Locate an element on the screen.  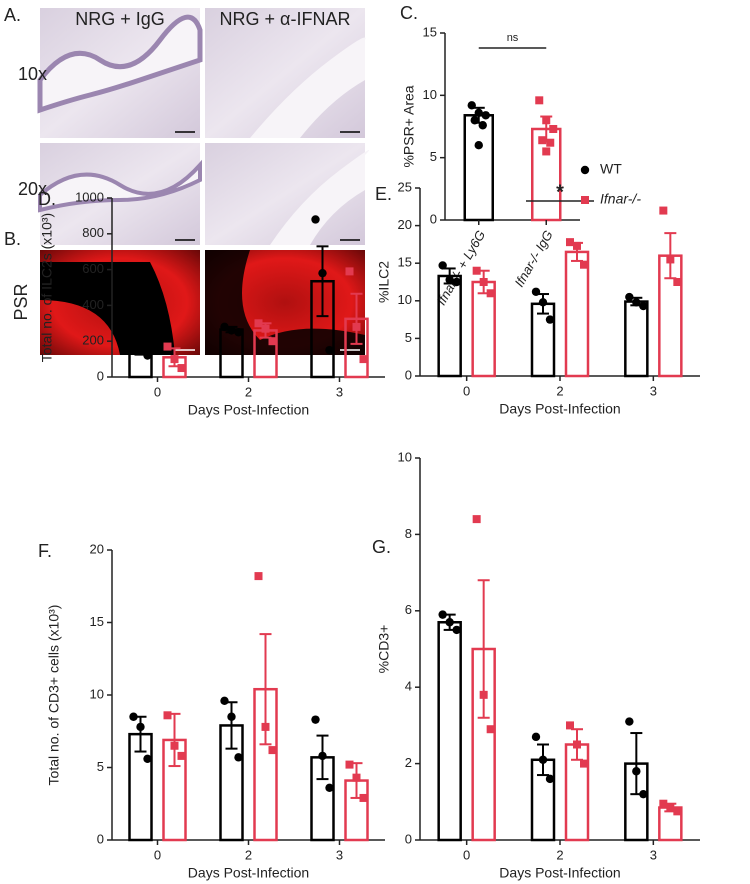
column-label: NRG + IgG is located at coordinates (120, 19).